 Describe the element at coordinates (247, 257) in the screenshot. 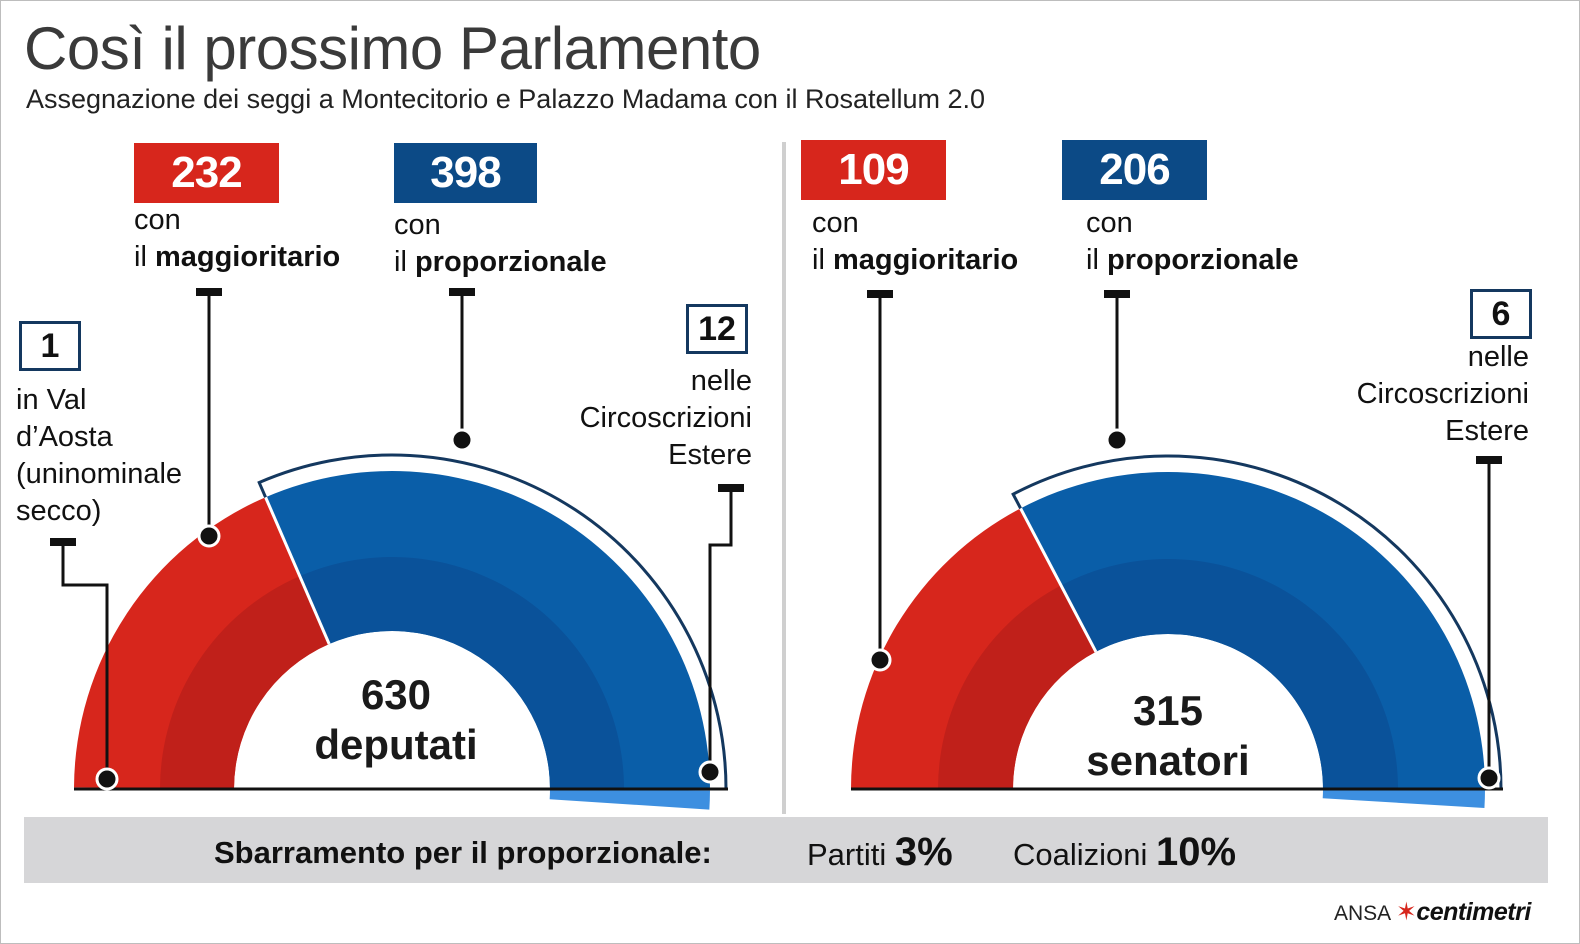

I see `camera-maggioritario-type: maggioritario` at that location.